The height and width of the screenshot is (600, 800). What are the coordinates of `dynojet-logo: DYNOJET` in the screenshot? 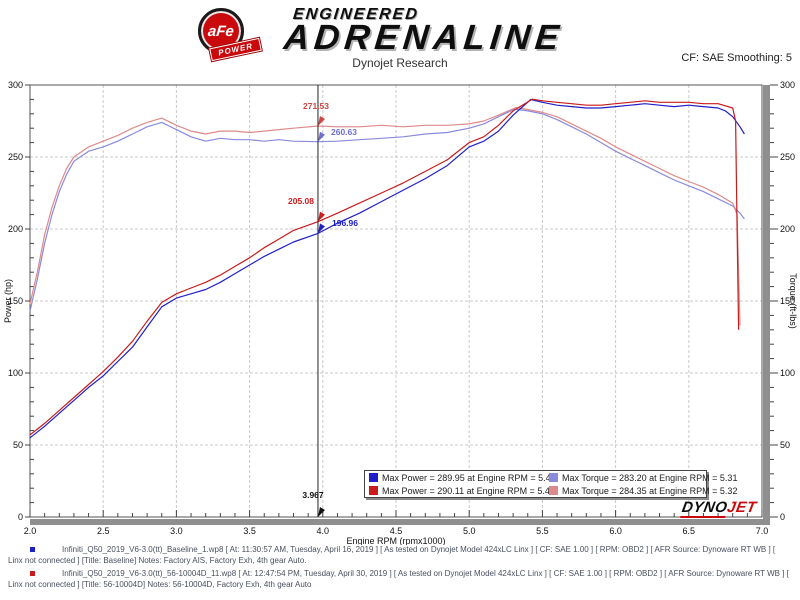 It's located at (719, 508).